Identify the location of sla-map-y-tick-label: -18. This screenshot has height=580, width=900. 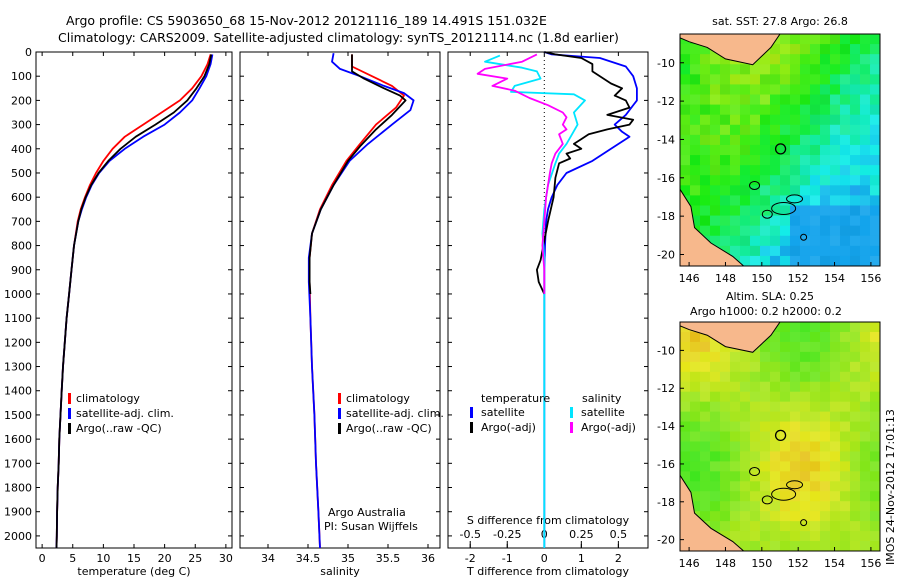
(666, 502).